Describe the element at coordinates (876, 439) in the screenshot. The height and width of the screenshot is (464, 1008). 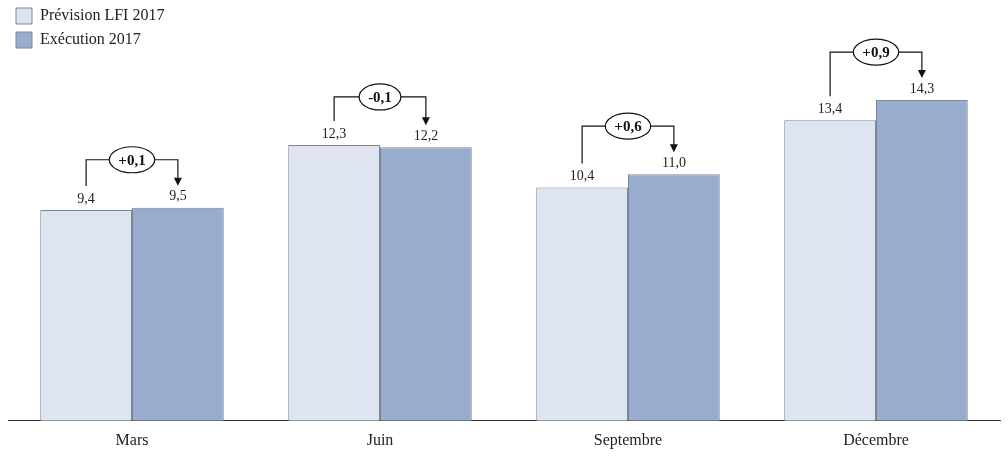
I see `x-tick-label: Décembre` at that location.